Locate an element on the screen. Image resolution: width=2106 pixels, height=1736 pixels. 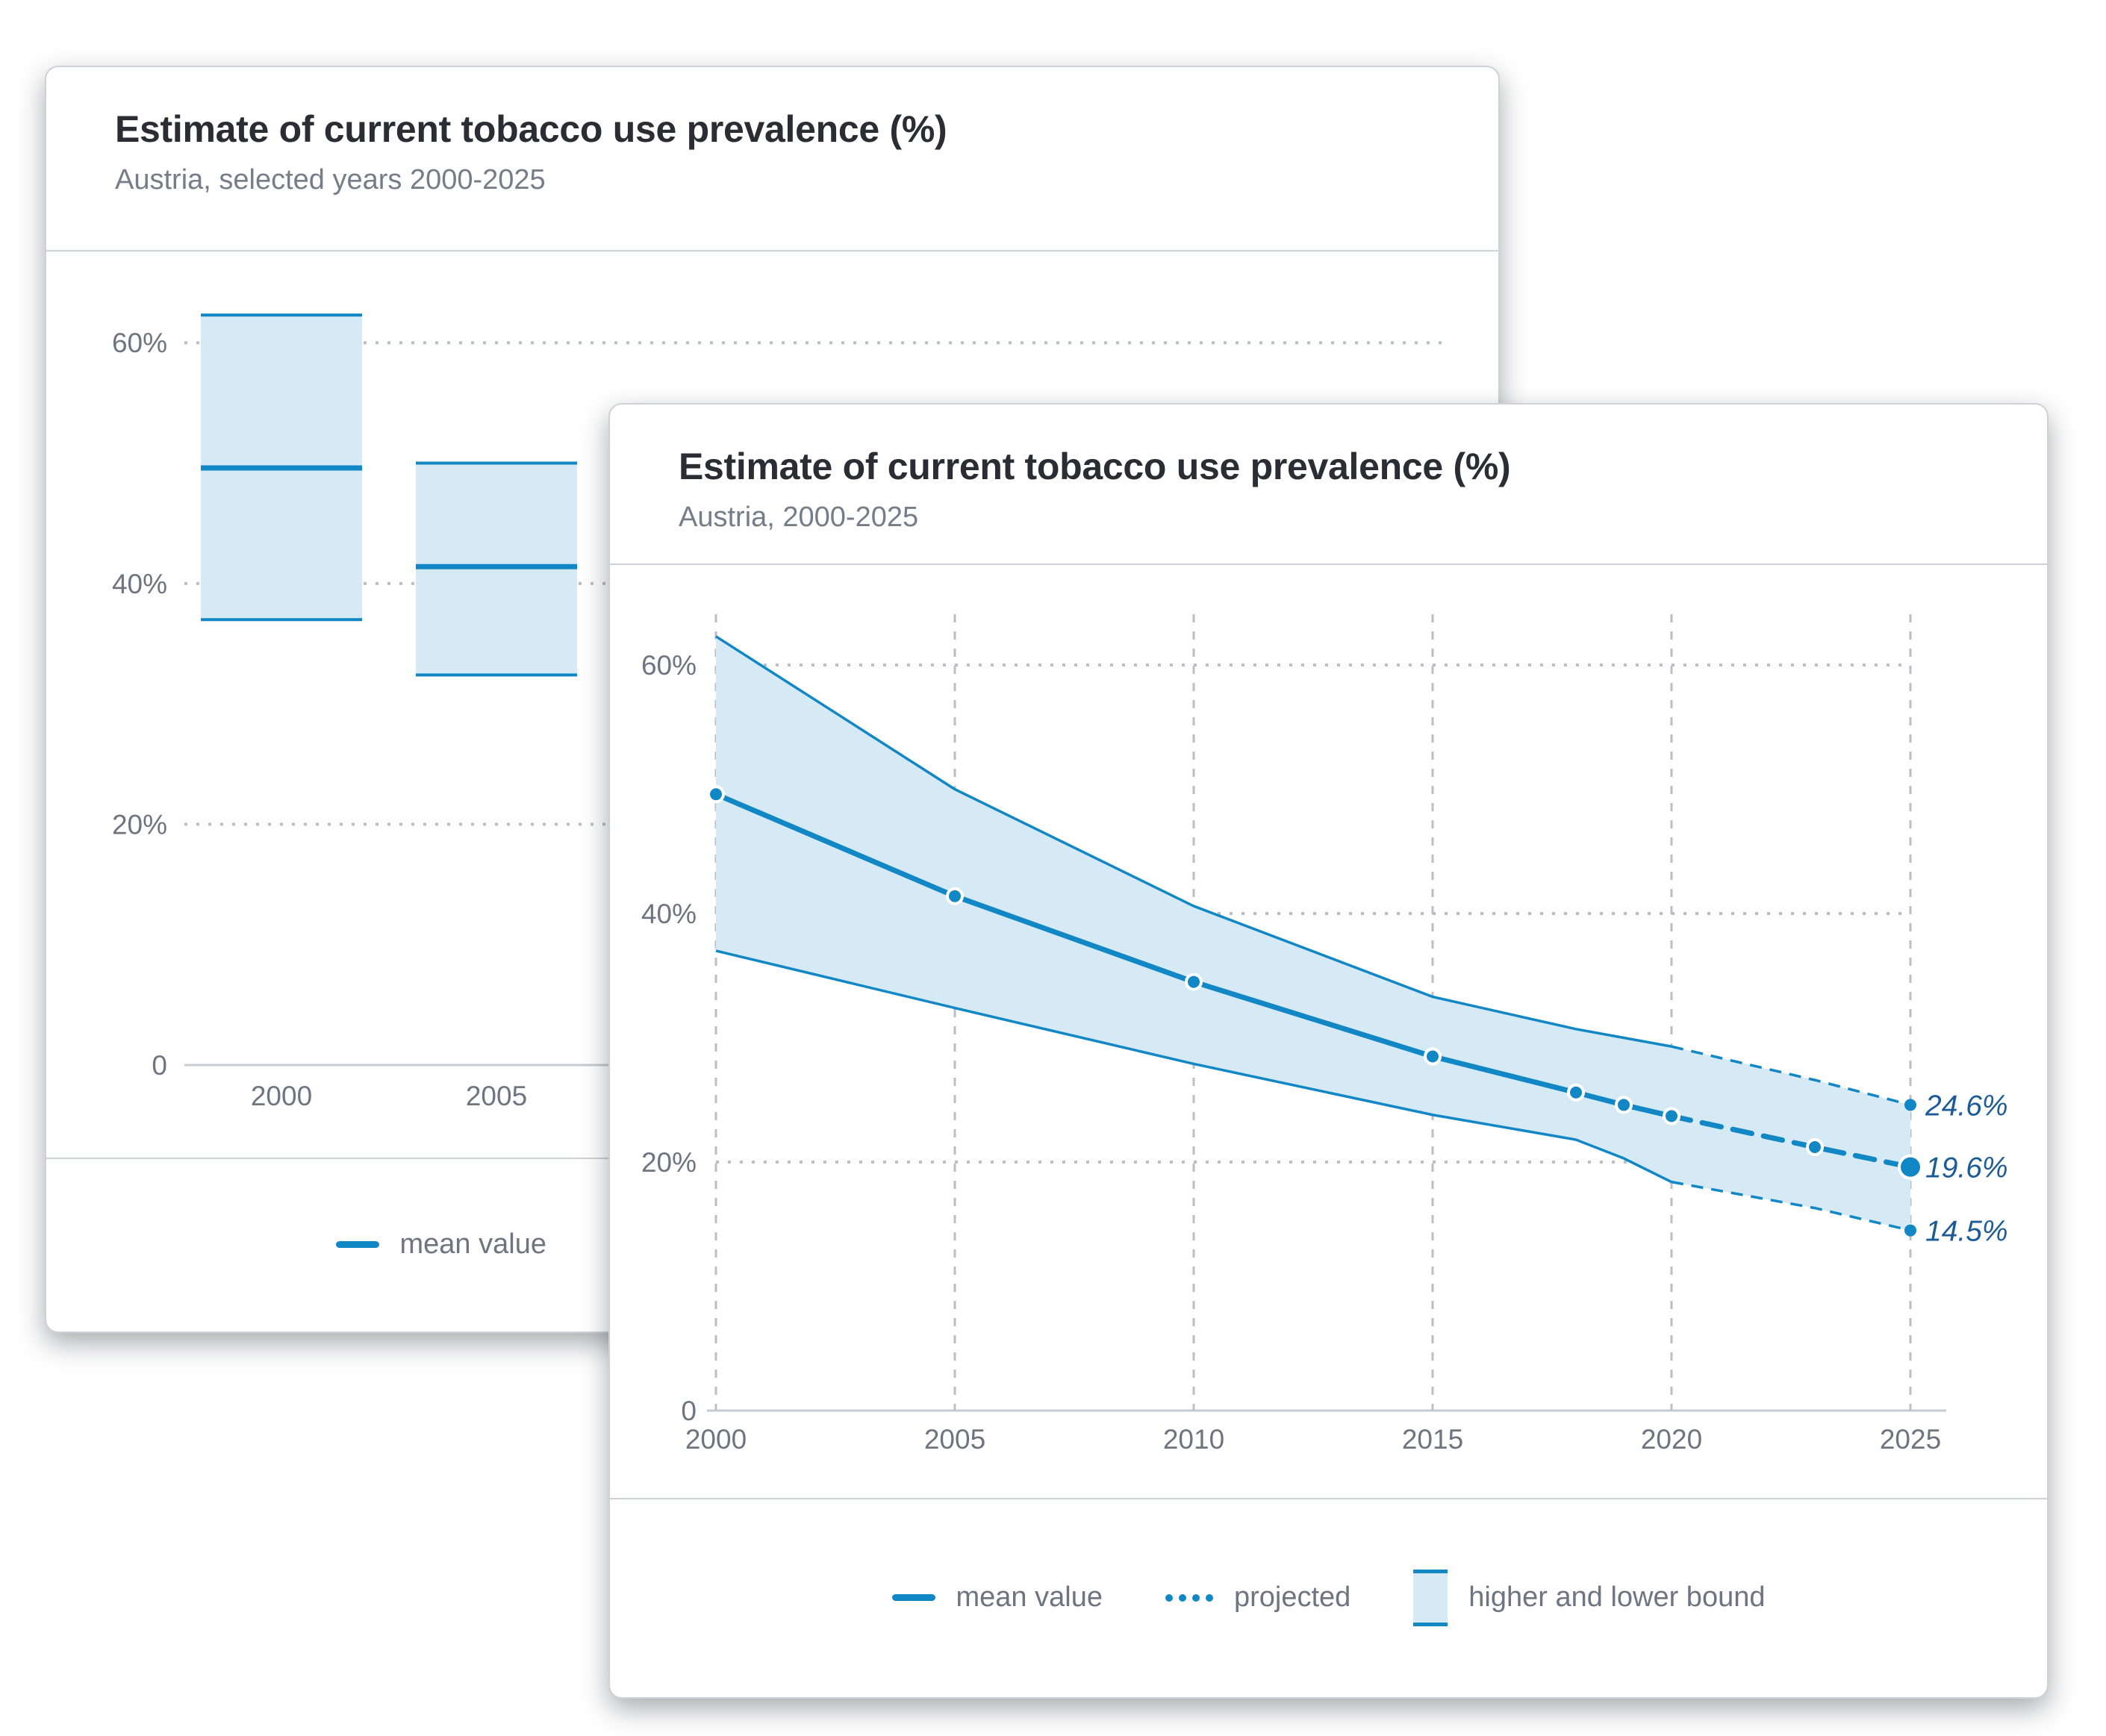
lower-bound-end-marker is located at coordinates (1910, 1230).